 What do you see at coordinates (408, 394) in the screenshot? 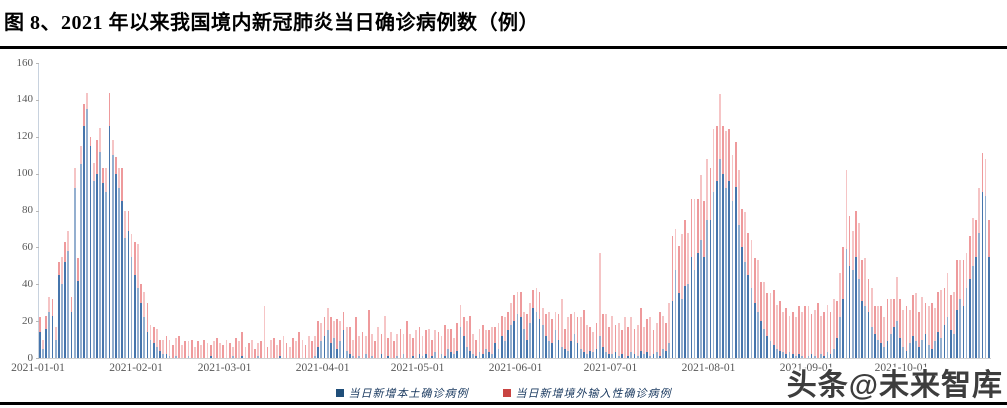
I see `legend-label-local: 当日新增本土确诊病例` at bounding box center [408, 394].